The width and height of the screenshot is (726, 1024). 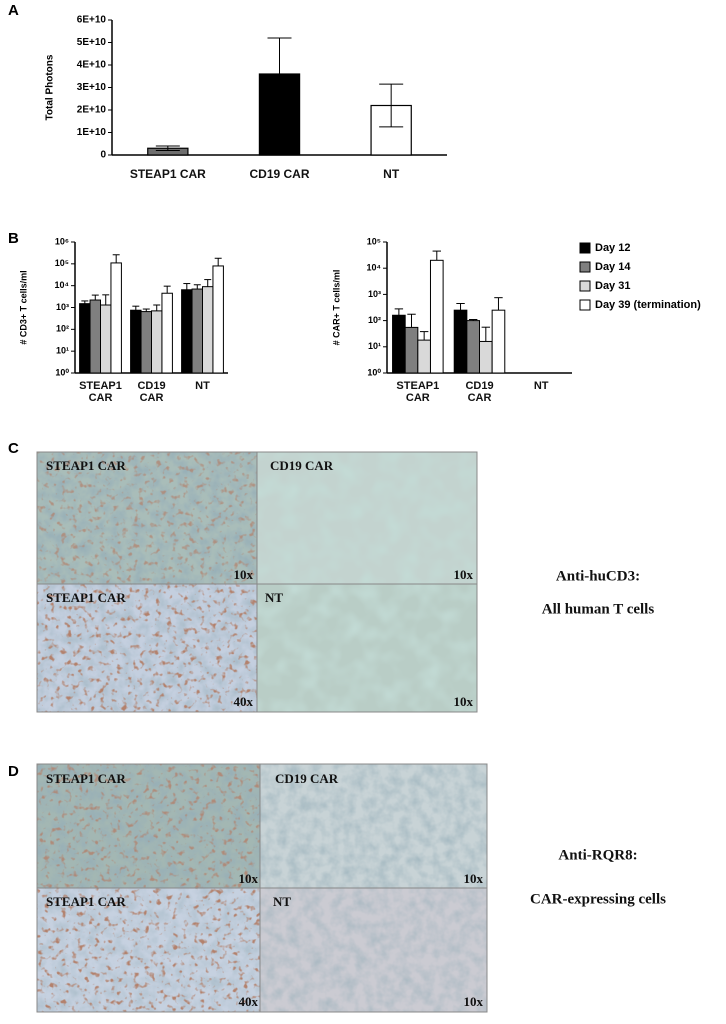 What do you see at coordinates (598, 899) in the screenshot?
I see `stain-description: CAR-expressing cells` at bounding box center [598, 899].